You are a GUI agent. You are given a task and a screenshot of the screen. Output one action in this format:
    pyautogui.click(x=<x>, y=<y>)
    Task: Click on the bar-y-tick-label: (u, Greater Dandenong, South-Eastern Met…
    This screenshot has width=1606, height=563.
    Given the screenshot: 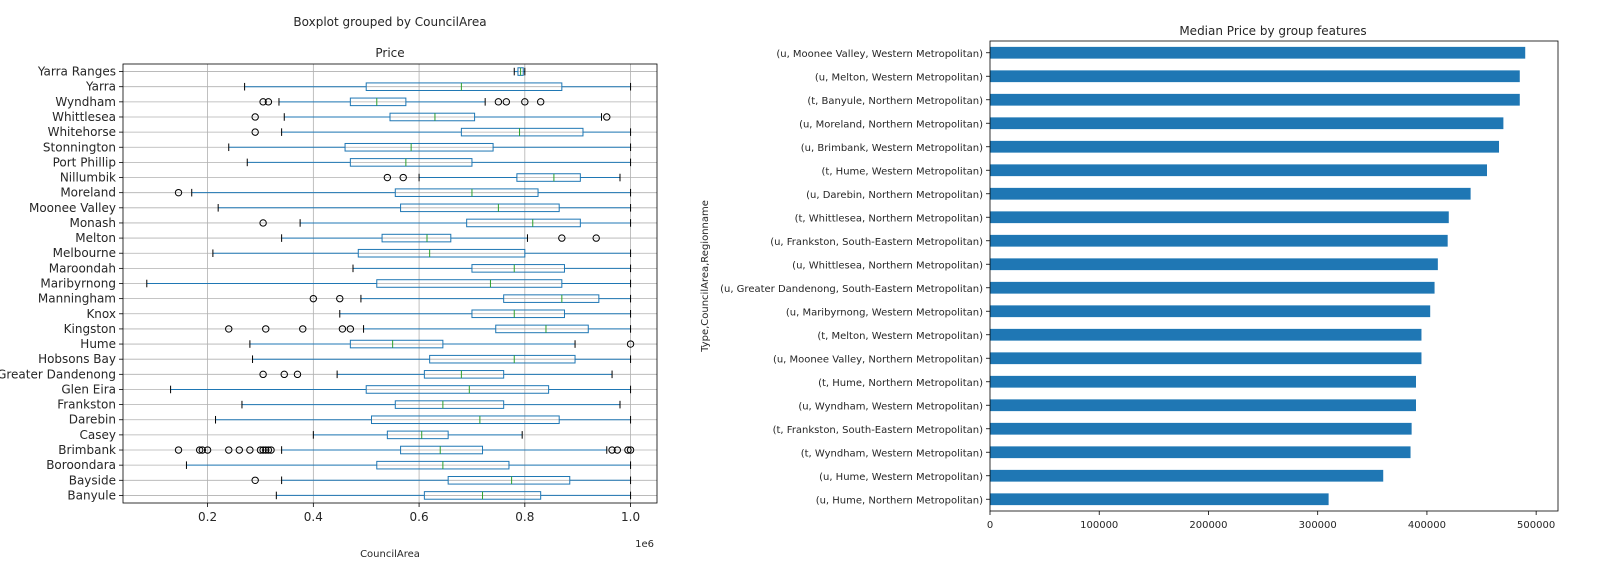 What is the action you would take?
    pyautogui.click(x=851, y=289)
    